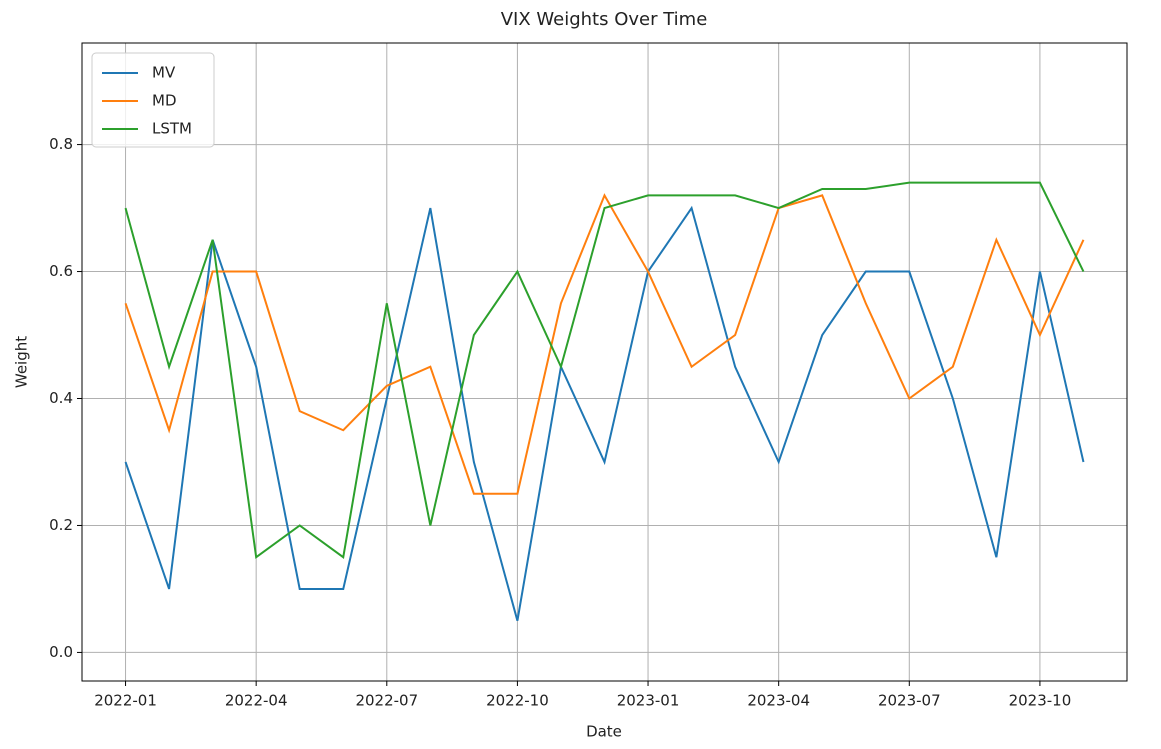  I want to click on legend-box, so click(153, 100).